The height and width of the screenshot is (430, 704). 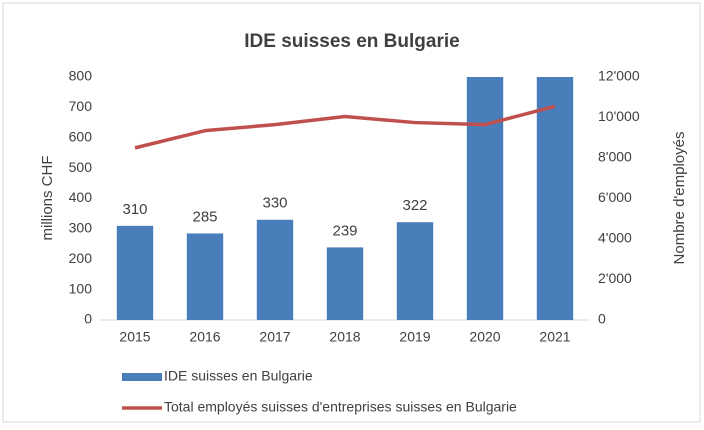 I want to click on y2-tick-label: 10'000, so click(x=619, y=116).